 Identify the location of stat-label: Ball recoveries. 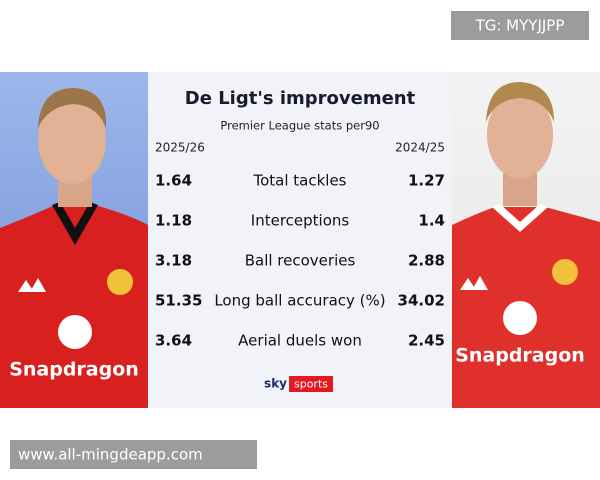
(300, 261).